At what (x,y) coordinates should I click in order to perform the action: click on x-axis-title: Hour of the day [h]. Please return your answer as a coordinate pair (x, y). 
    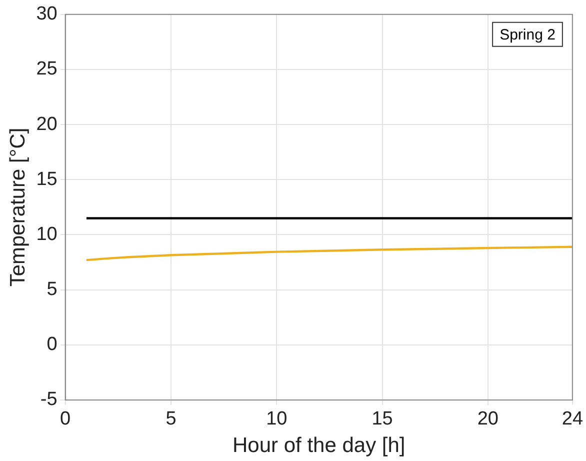
    Looking at the image, I should click on (319, 446).